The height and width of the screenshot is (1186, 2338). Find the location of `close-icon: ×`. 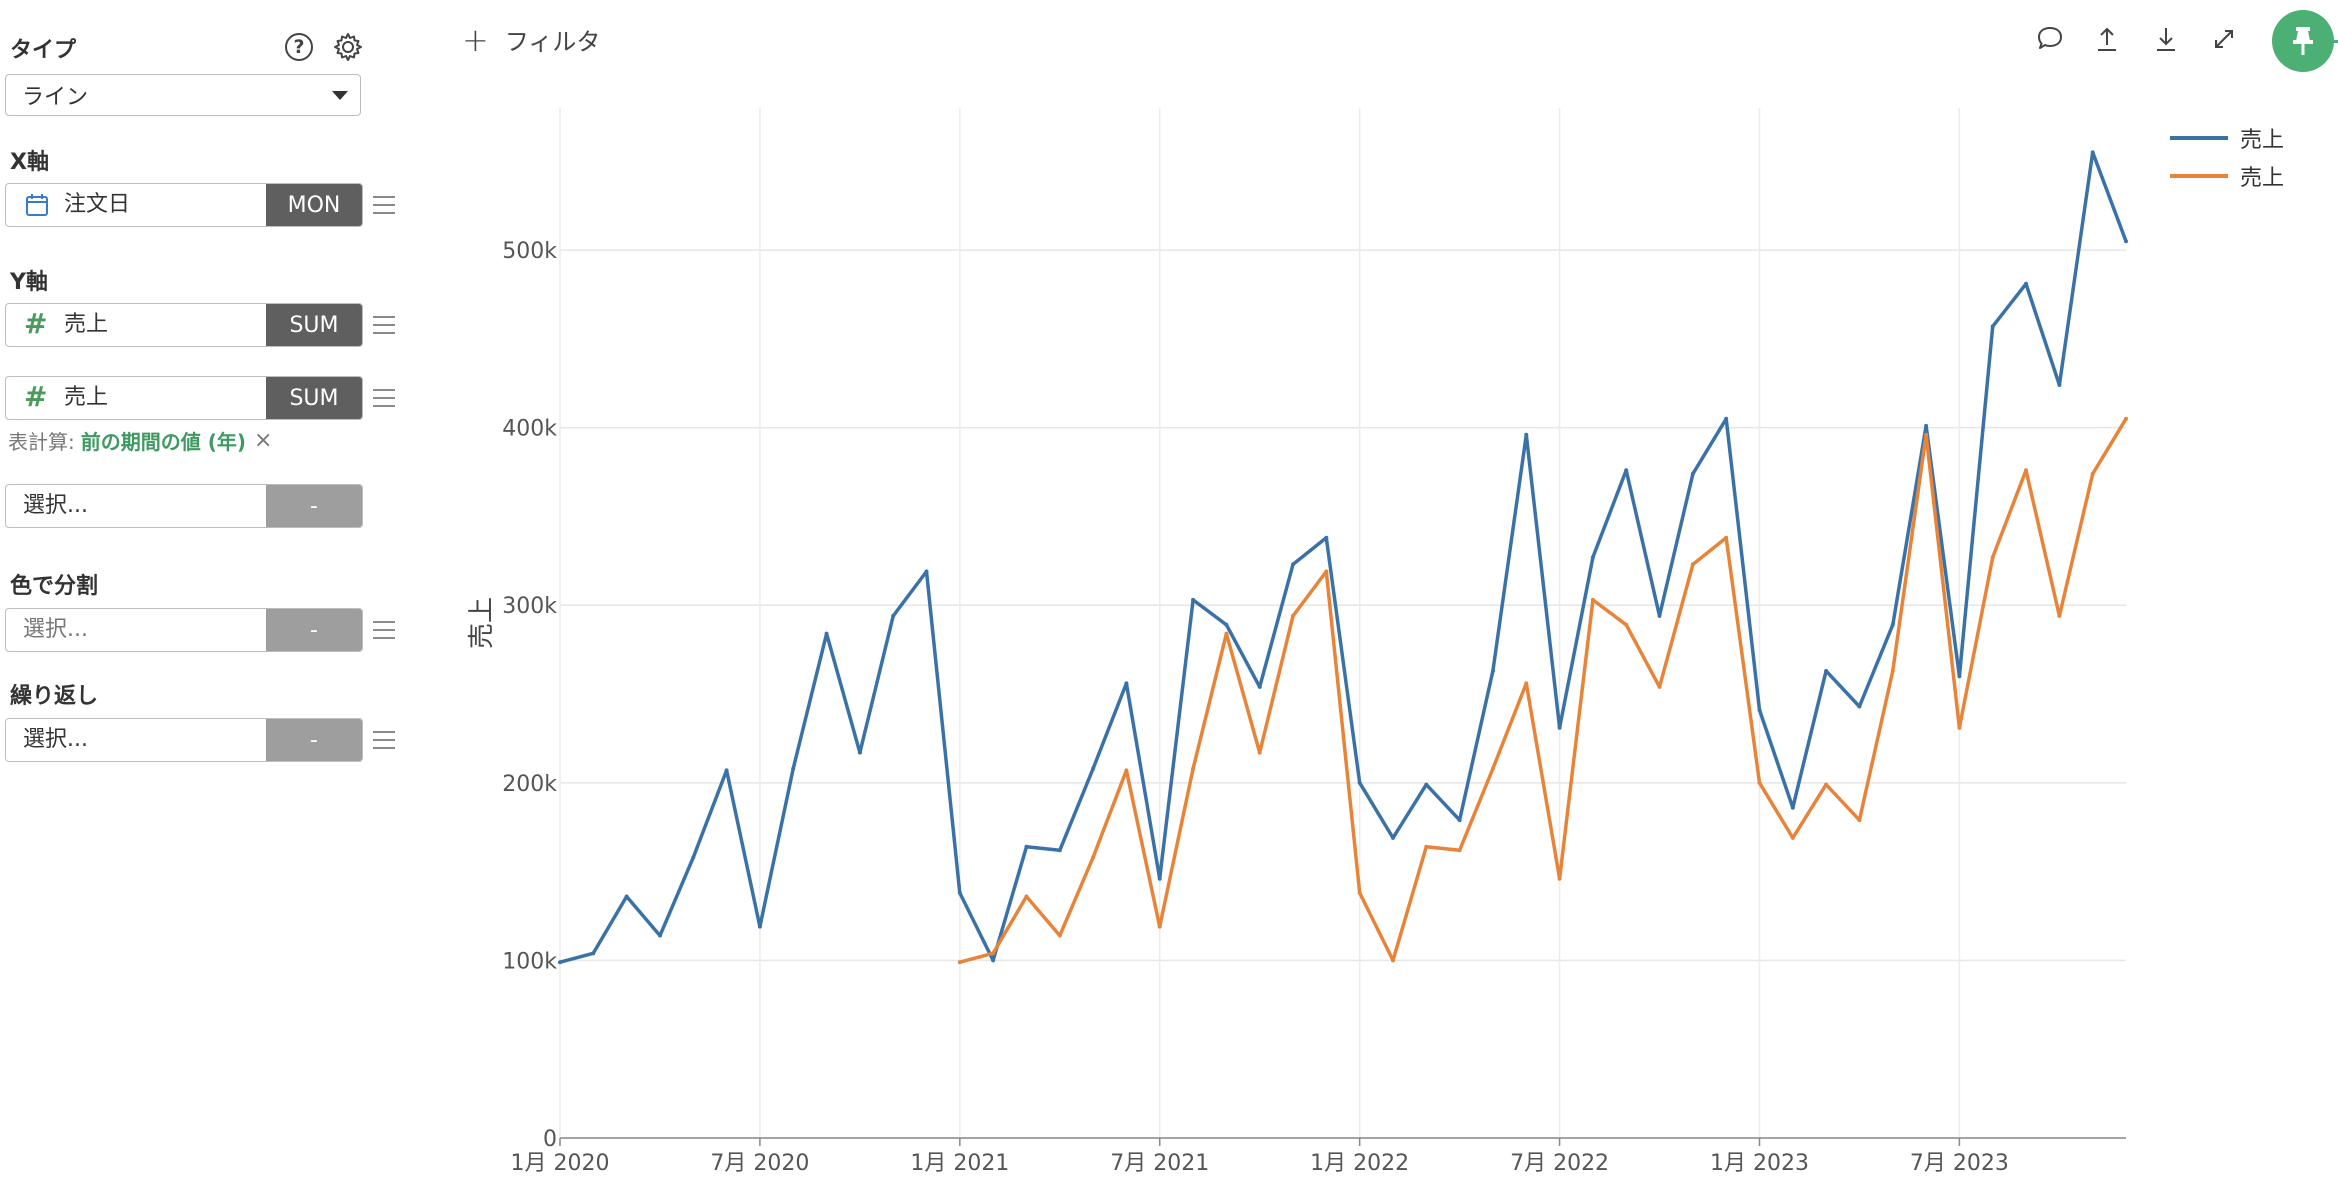

close-icon: × is located at coordinates (263, 440).